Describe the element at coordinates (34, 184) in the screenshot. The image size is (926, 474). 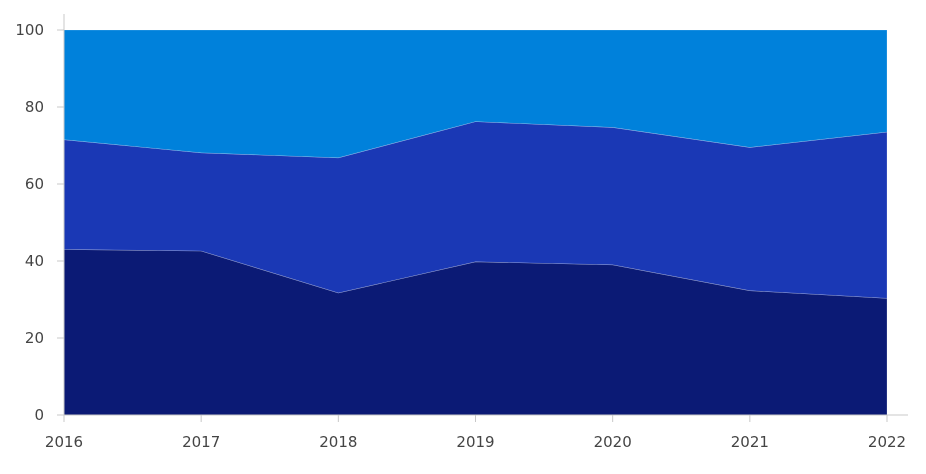
I see `y-tick-label: 60` at that location.